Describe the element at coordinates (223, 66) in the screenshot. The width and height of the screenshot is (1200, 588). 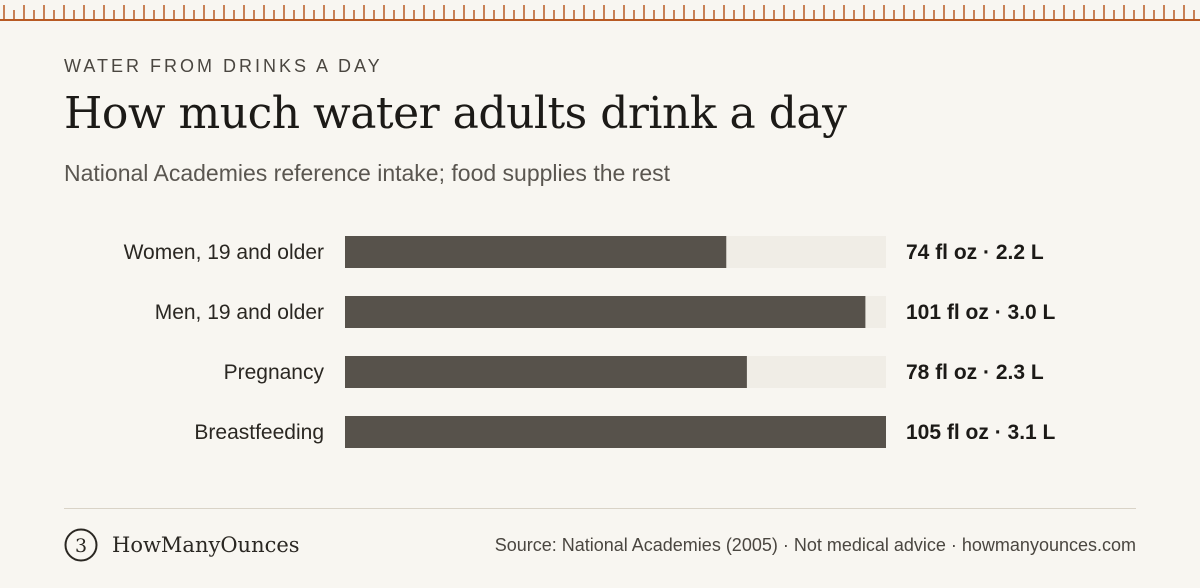
I see `eyebrow-label: WATER FROM DRINKS A DAY` at that location.